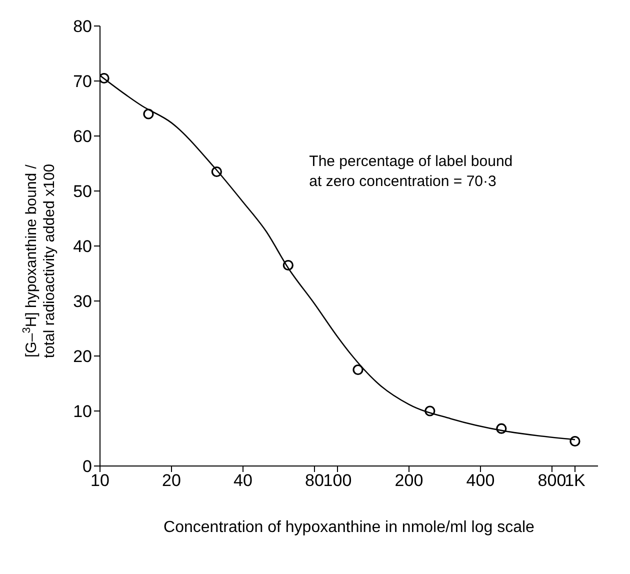 The height and width of the screenshot is (574, 630). I want to click on x-tick-label: 10, so click(100, 480).